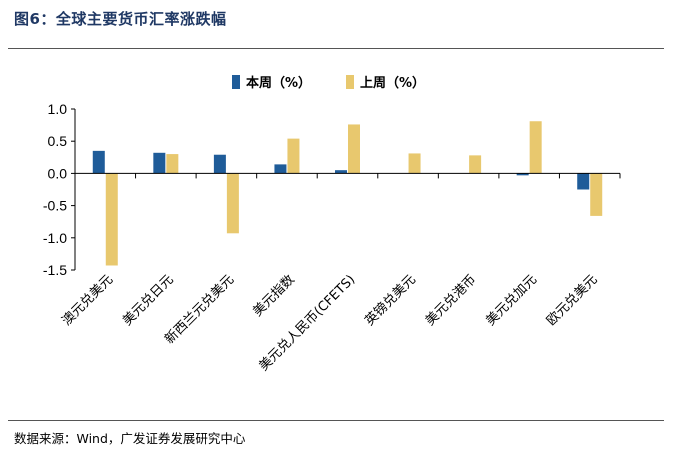  Describe the element at coordinates (572, 300) in the screenshot. I see `x-category-label: 欧元兑美元` at that location.